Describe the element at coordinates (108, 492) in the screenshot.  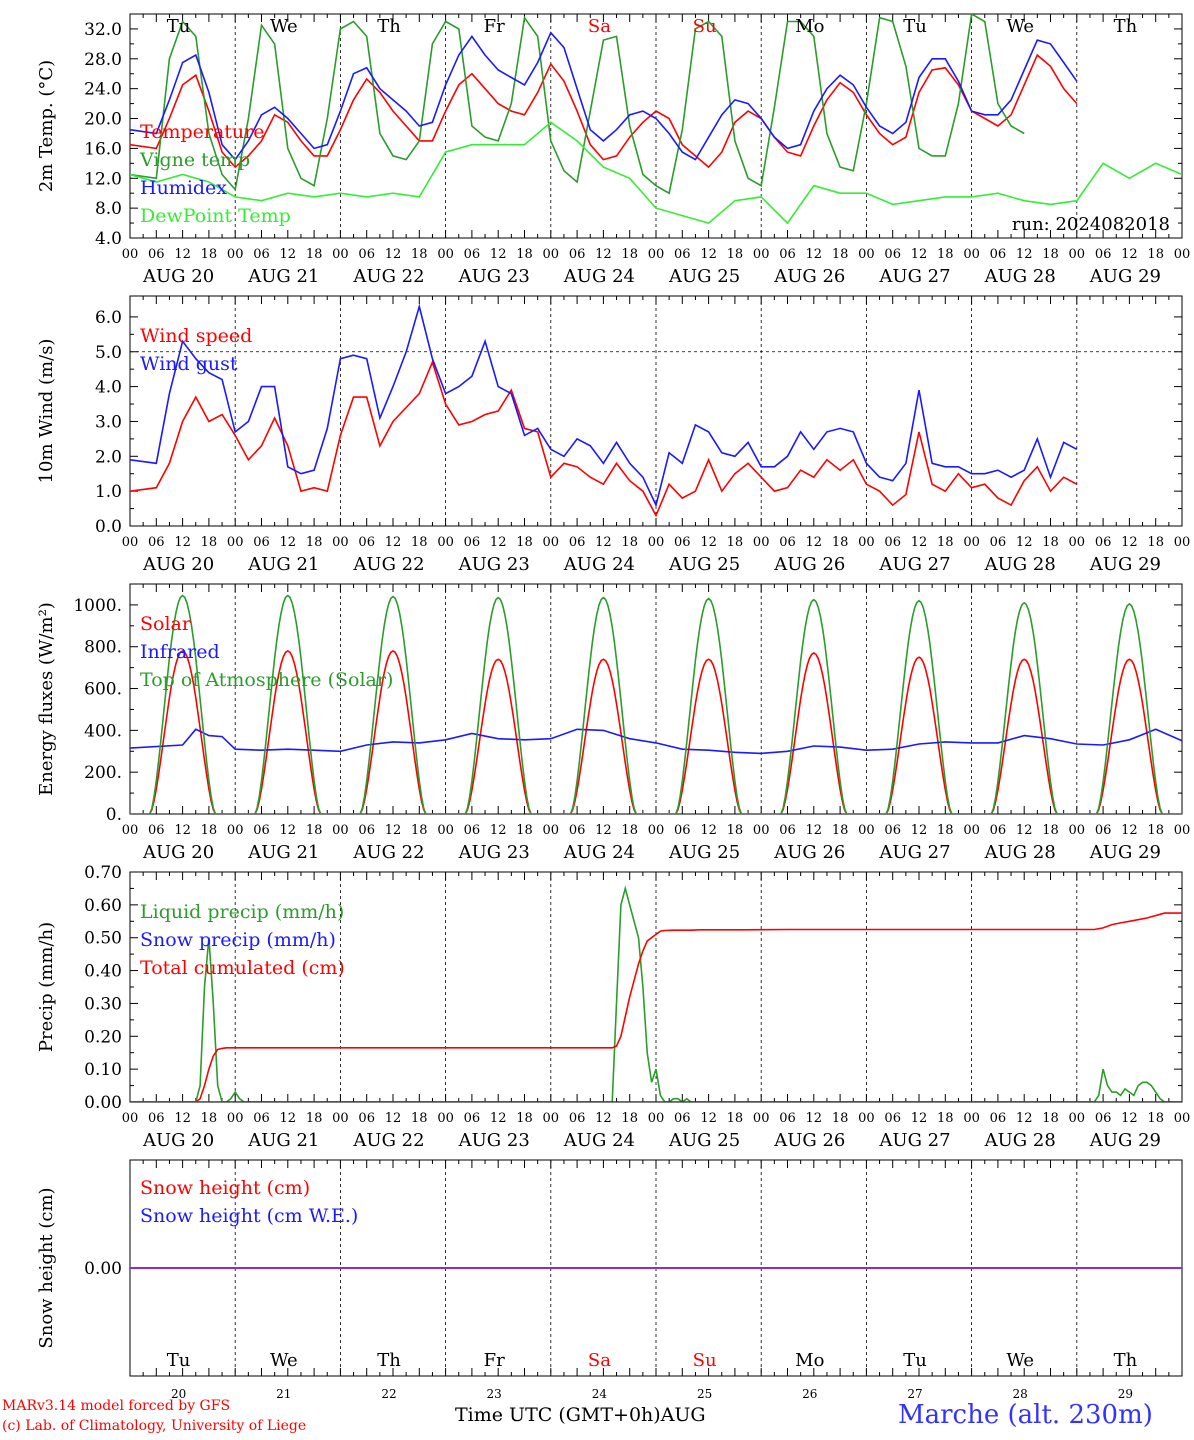
I see `y-tick-label: 1.0` at that location.